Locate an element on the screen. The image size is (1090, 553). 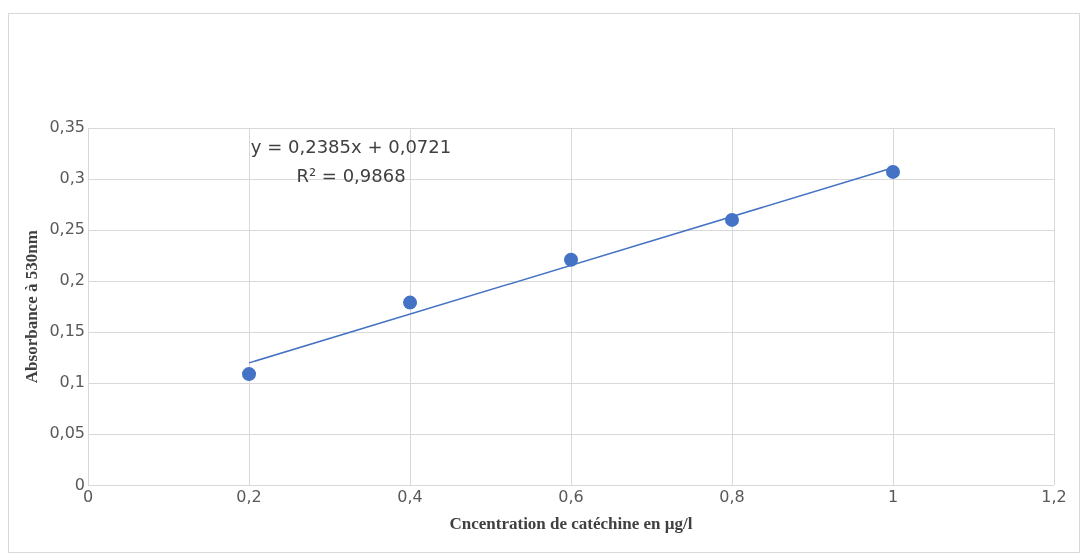
y-tick-label: 0,3 is located at coordinates (72, 178).